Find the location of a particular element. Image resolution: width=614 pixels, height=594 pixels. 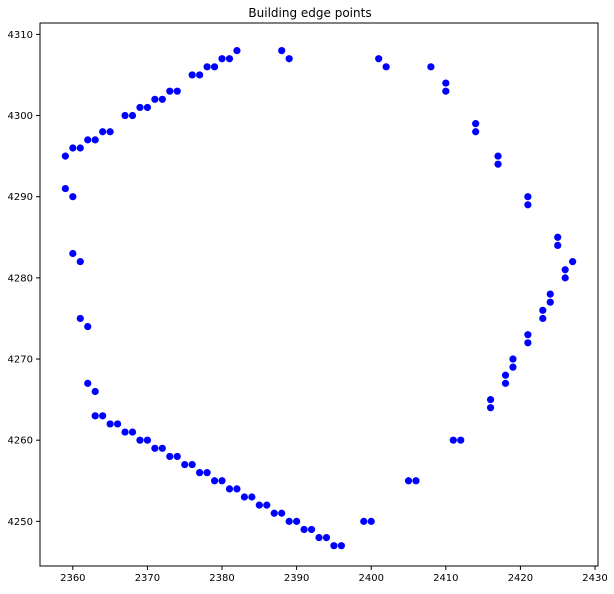

y-axis: 4250 4260 4270 4280 4290 4300 4310 is located at coordinates (24, 279).